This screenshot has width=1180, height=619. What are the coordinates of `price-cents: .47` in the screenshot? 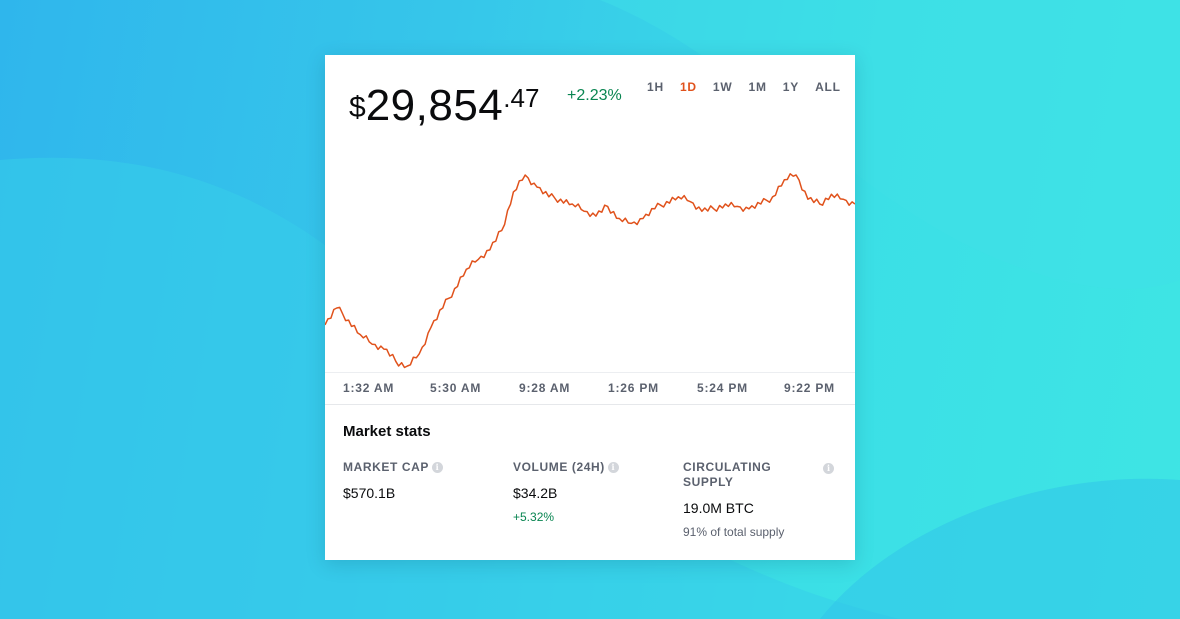 It's located at (521, 98).